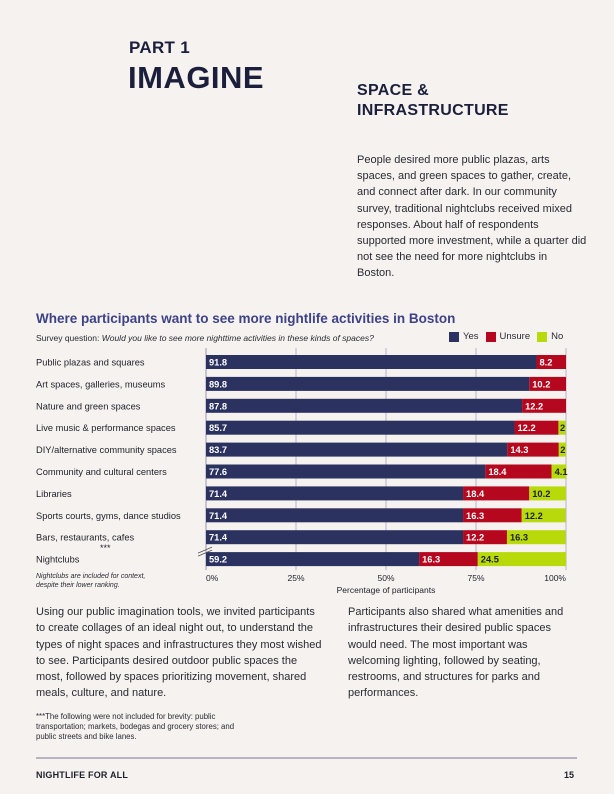 Image resolution: width=614 pixels, height=794 pixels. I want to click on legend-item-no: No, so click(550, 336).